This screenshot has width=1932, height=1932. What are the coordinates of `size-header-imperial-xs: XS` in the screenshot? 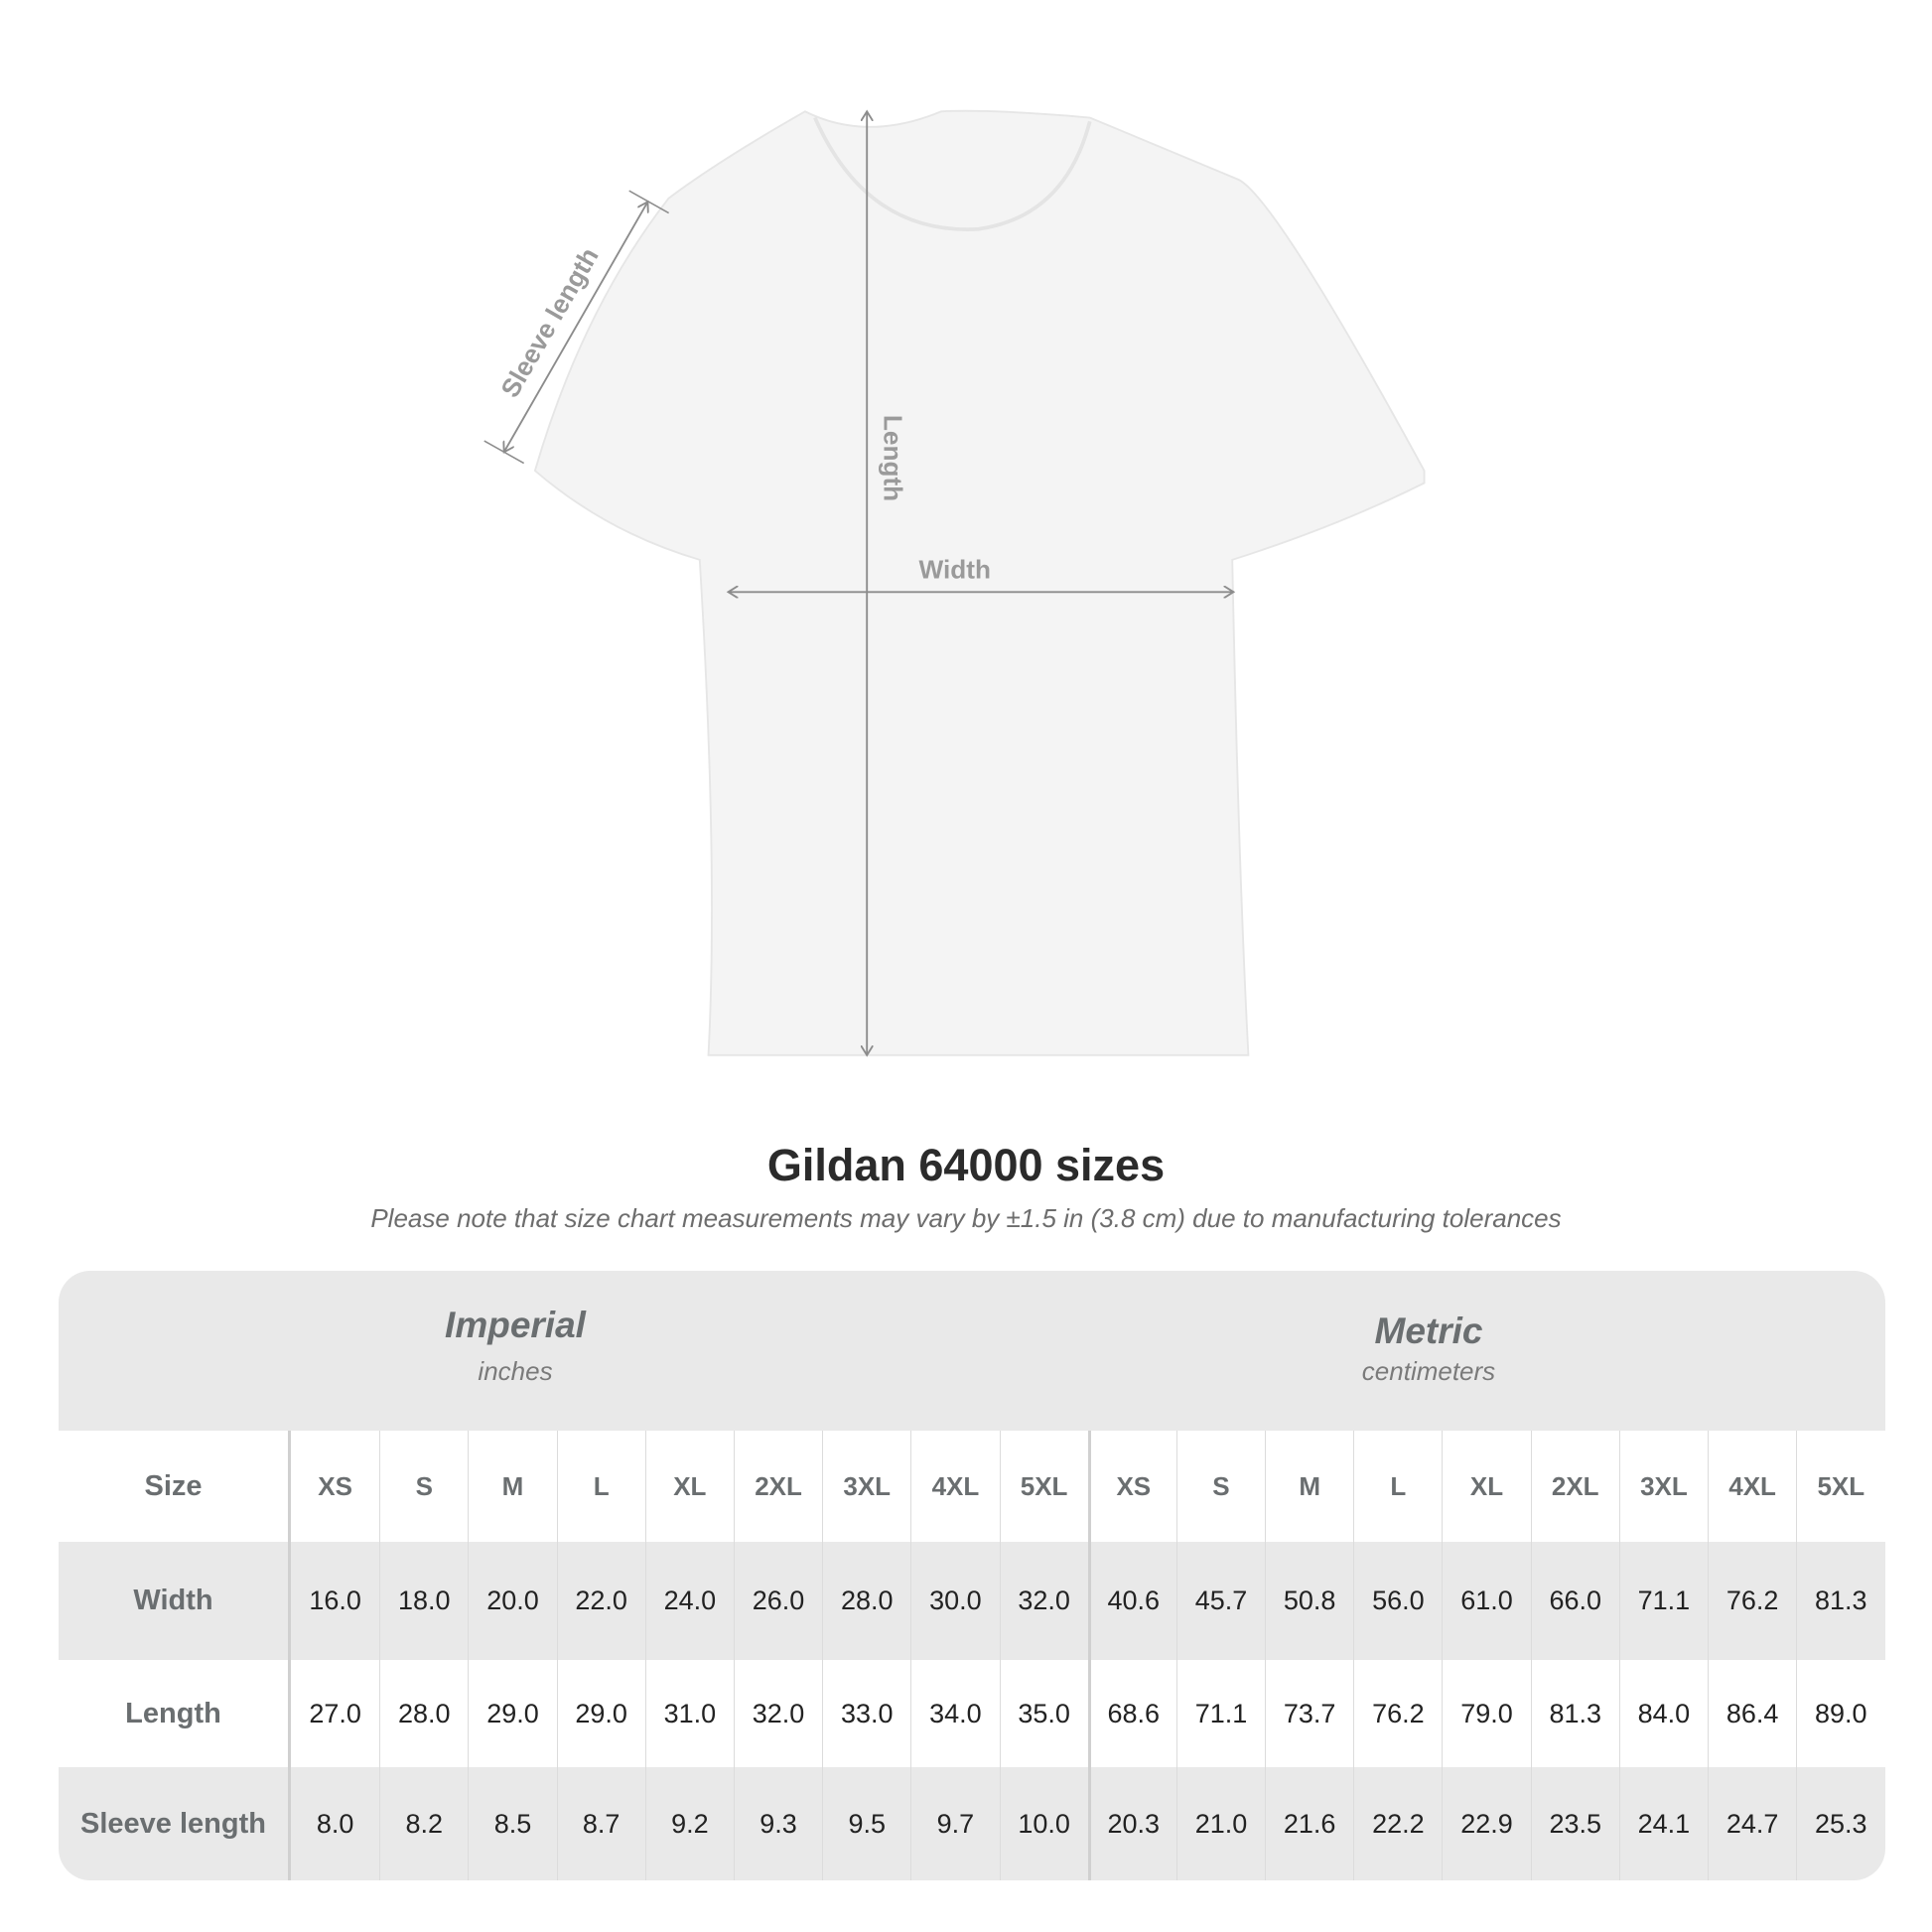 It's located at (335, 1486).